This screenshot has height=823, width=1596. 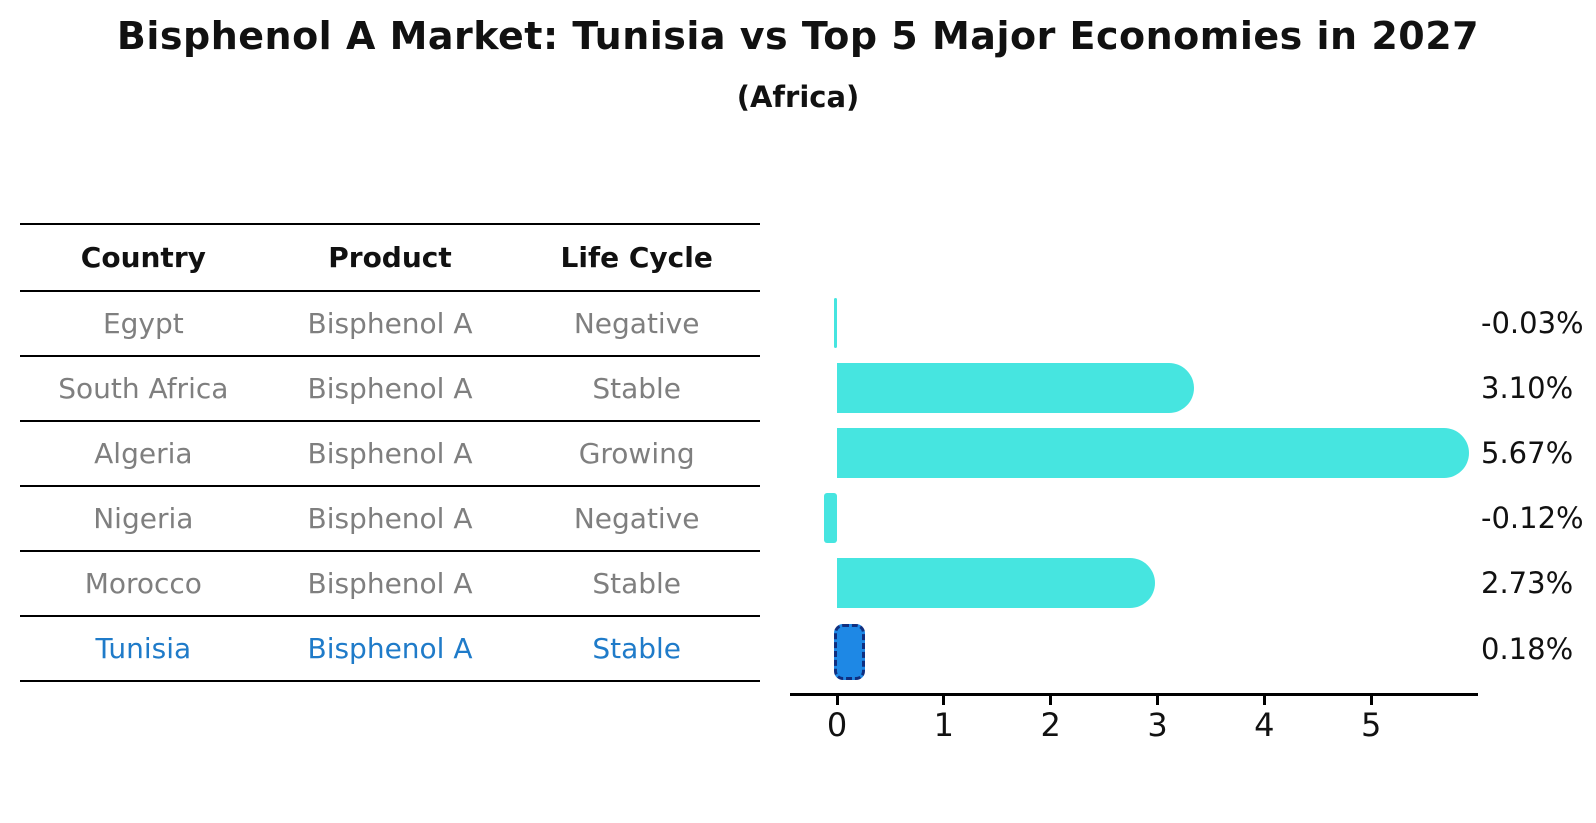 What do you see at coordinates (1264, 725) in the screenshot?
I see `x-tick-label-4: 4` at bounding box center [1264, 725].